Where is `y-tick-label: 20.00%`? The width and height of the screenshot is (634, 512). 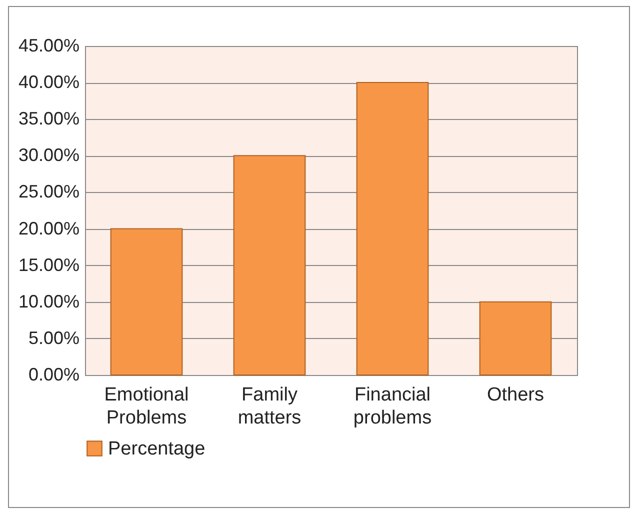
y-tick-label: 20.00% is located at coordinates (49, 228).